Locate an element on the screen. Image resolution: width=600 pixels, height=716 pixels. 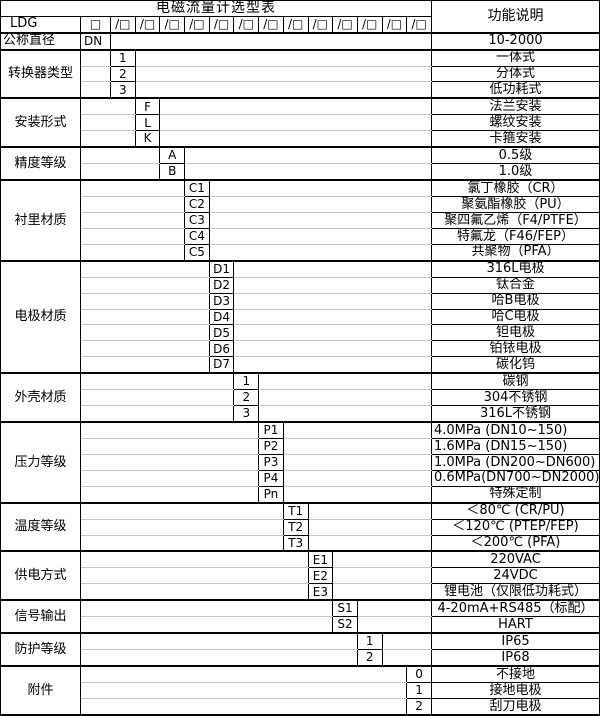
option-code: E1 is located at coordinates (320, 559).